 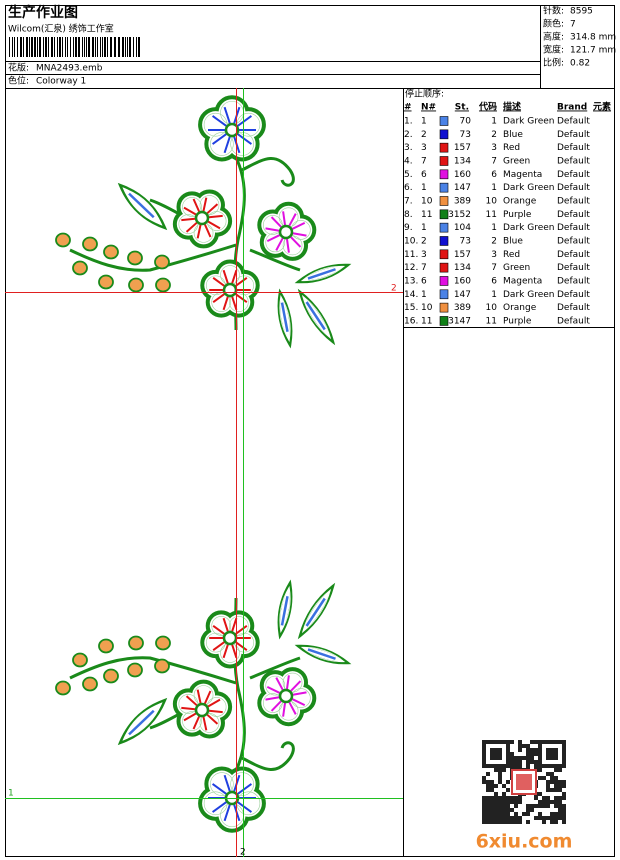 What do you see at coordinates (424, 268) in the screenshot?
I see `needle: 7` at bounding box center [424, 268].